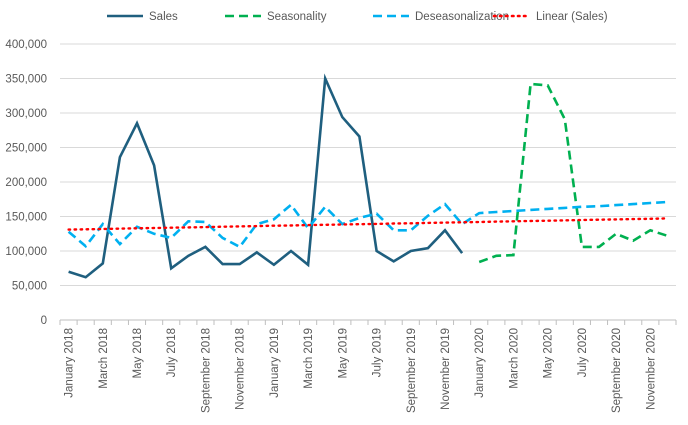  Describe the element at coordinates (573, 173) in the screenshot. I see `series-line-seasonality` at that location.